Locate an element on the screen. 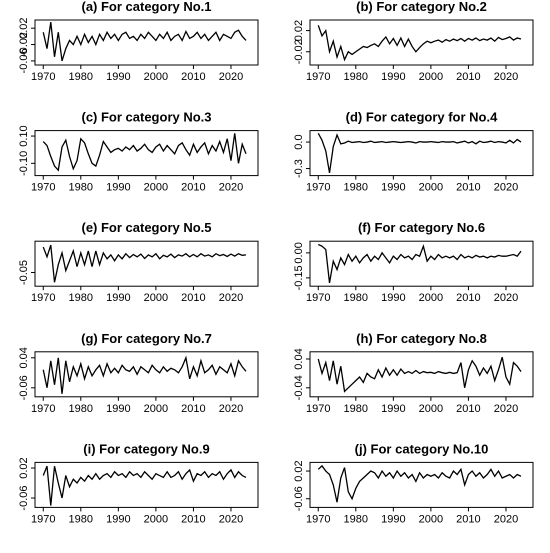 This screenshot has width=550, height=553. panel-title: (f) For category No.6 is located at coordinates (421, 227).